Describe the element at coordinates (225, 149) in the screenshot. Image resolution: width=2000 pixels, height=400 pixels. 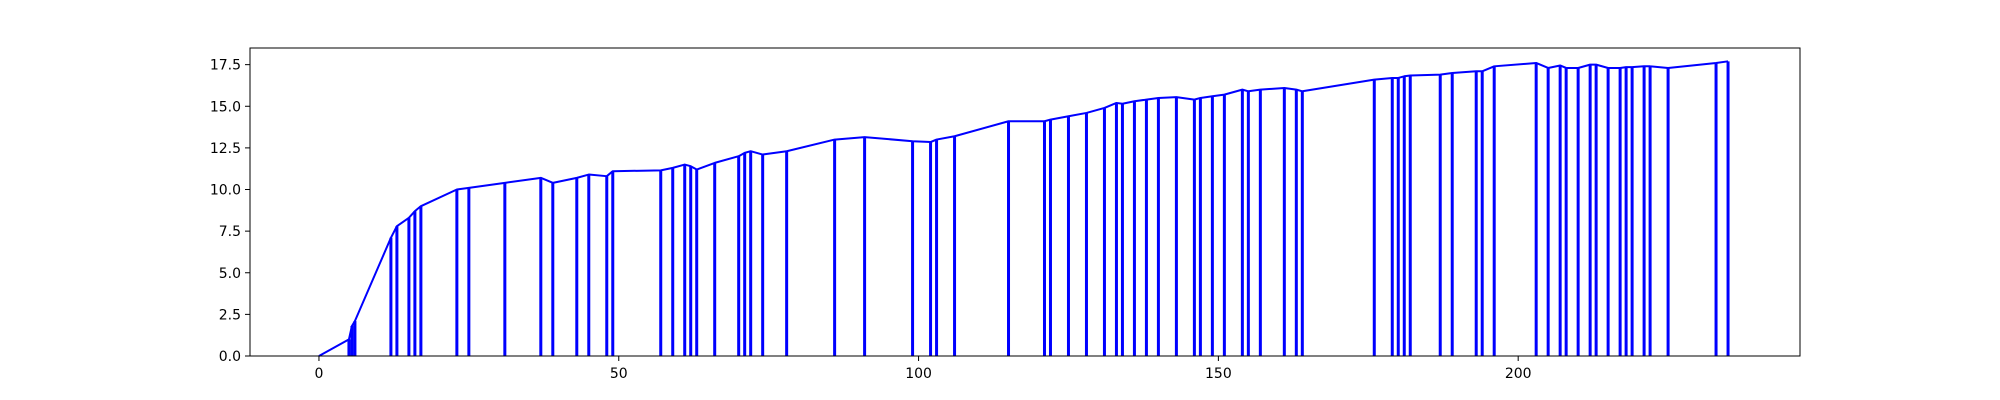
I see `y-tick-label: 12.5` at that location.